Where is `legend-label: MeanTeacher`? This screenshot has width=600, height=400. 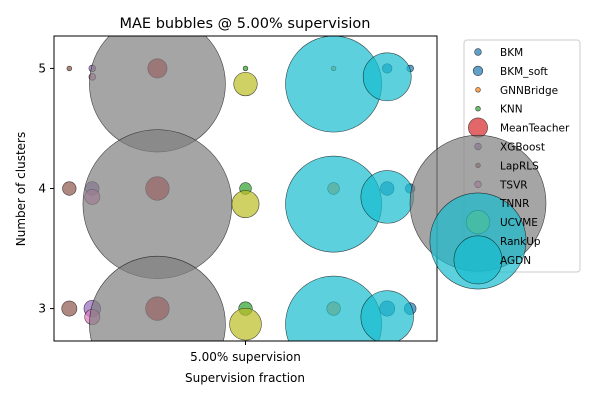 legend-label: MeanTeacher is located at coordinates (535, 129).